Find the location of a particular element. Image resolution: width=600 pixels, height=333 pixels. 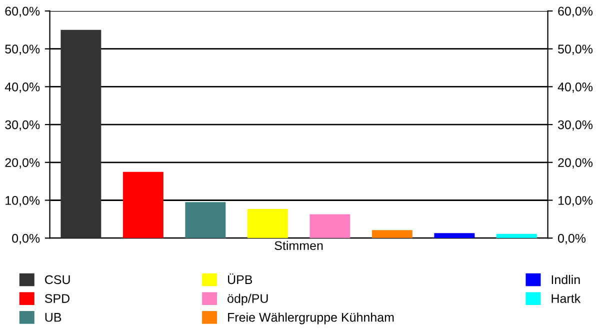

legend-label: UB is located at coordinates (53, 317).